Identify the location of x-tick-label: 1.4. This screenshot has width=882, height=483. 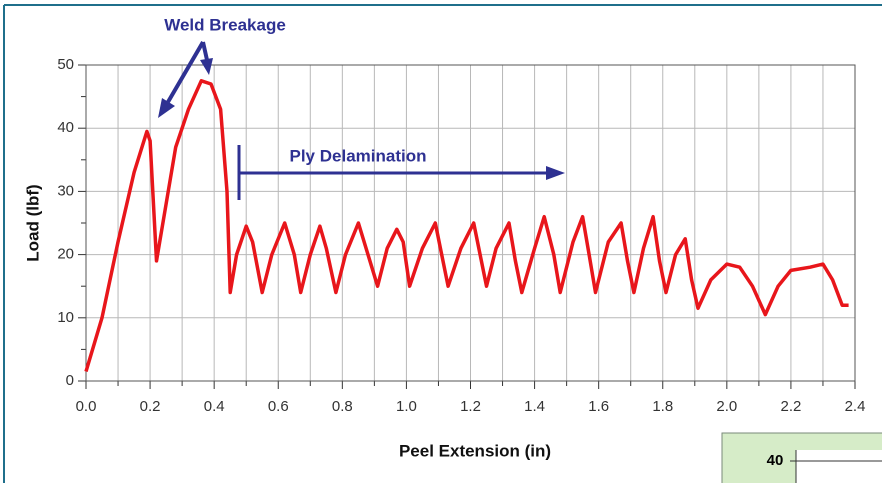
(534, 406).